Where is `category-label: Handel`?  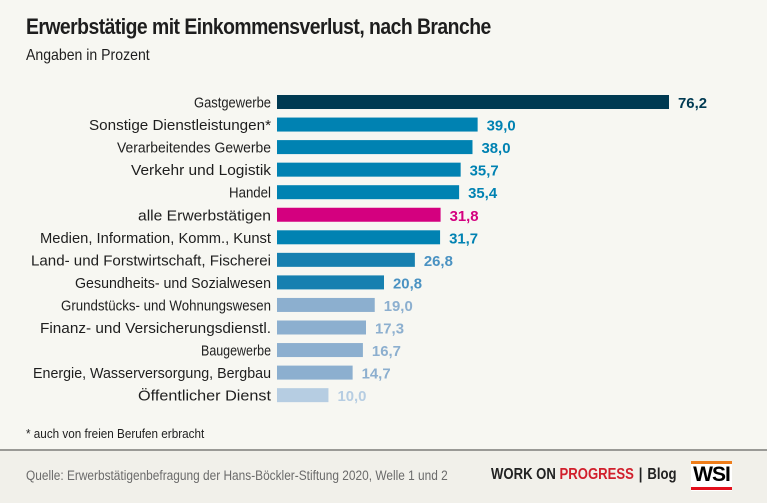 category-label: Handel is located at coordinates (250, 194).